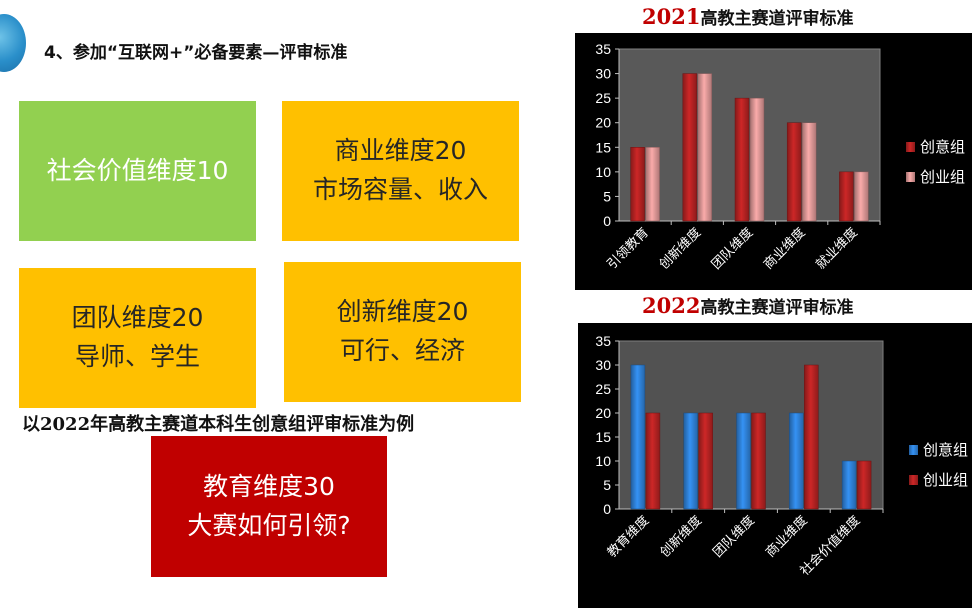 This screenshot has height=608, width=972. What do you see at coordinates (671, 305) in the screenshot?
I see `chart-2022-title-year: 2022` at bounding box center [671, 305].